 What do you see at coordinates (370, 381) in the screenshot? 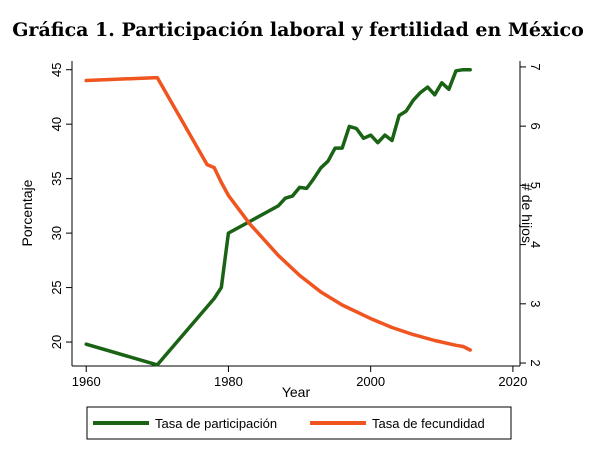
I see `x-tick-label: 2000` at bounding box center [370, 381].